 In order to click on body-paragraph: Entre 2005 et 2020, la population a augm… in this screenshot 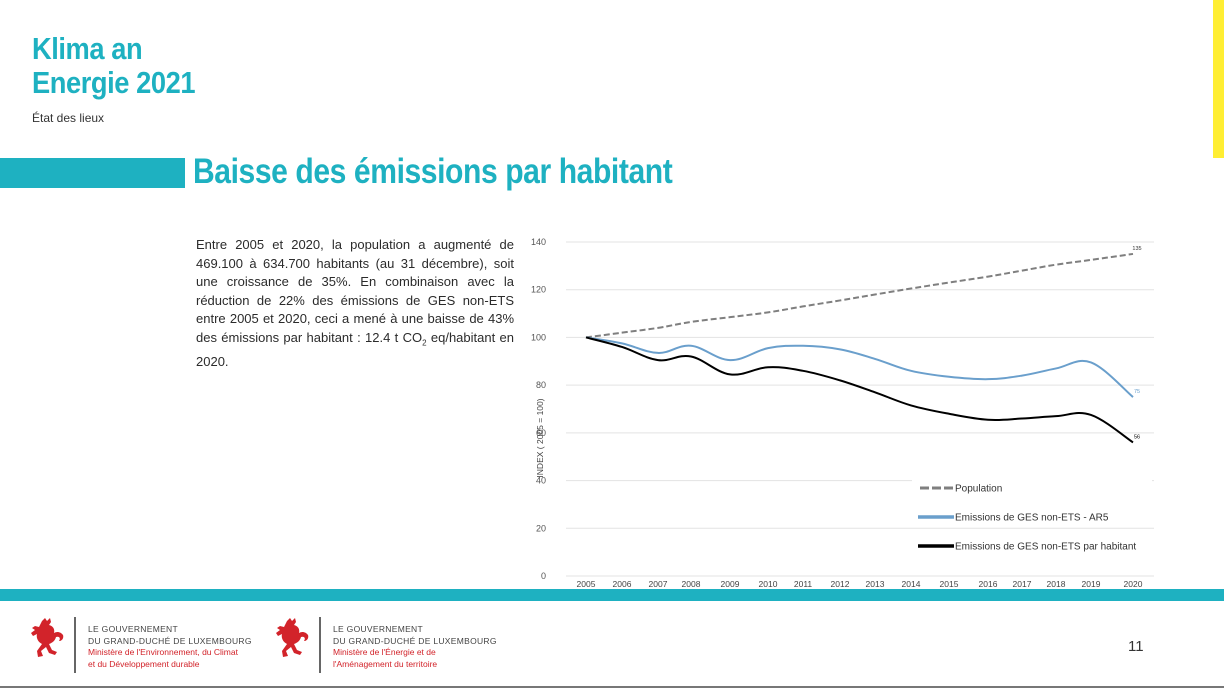, I will do `click(355, 303)`.